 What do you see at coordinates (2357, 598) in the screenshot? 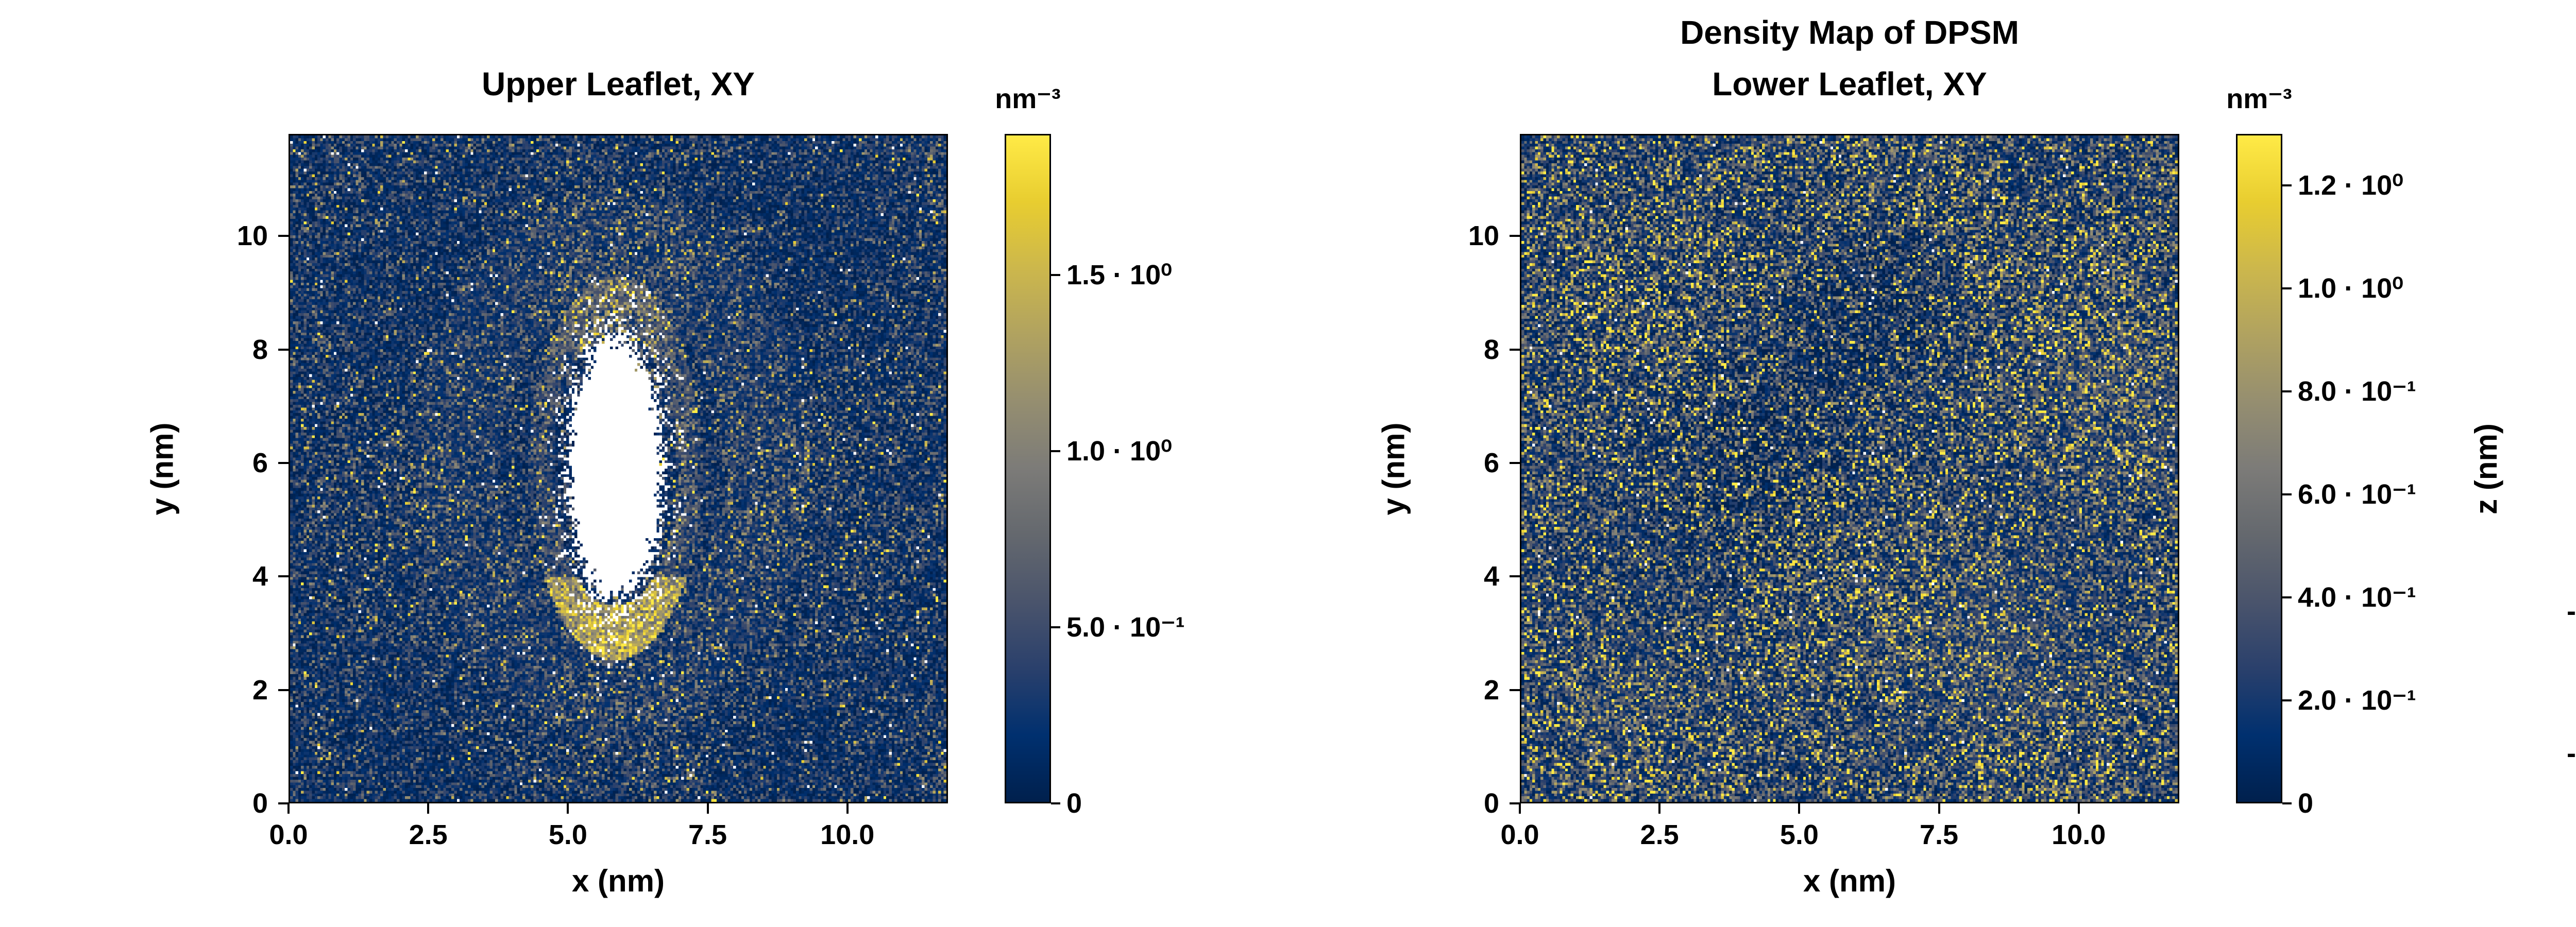
I see `colorbar-tick-label: 4.0 · 10⁻¹` at bounding box center [2357, 598].